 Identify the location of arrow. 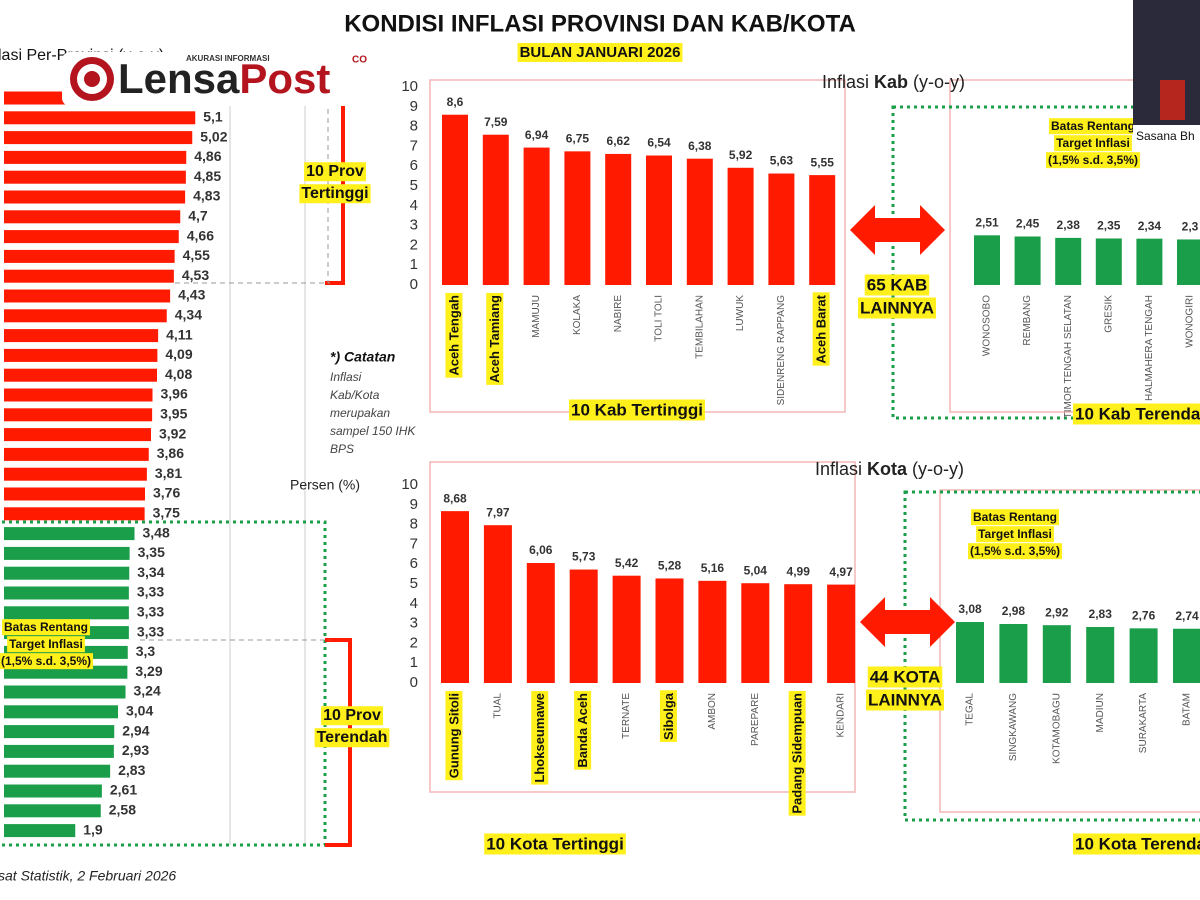
(897, 230).